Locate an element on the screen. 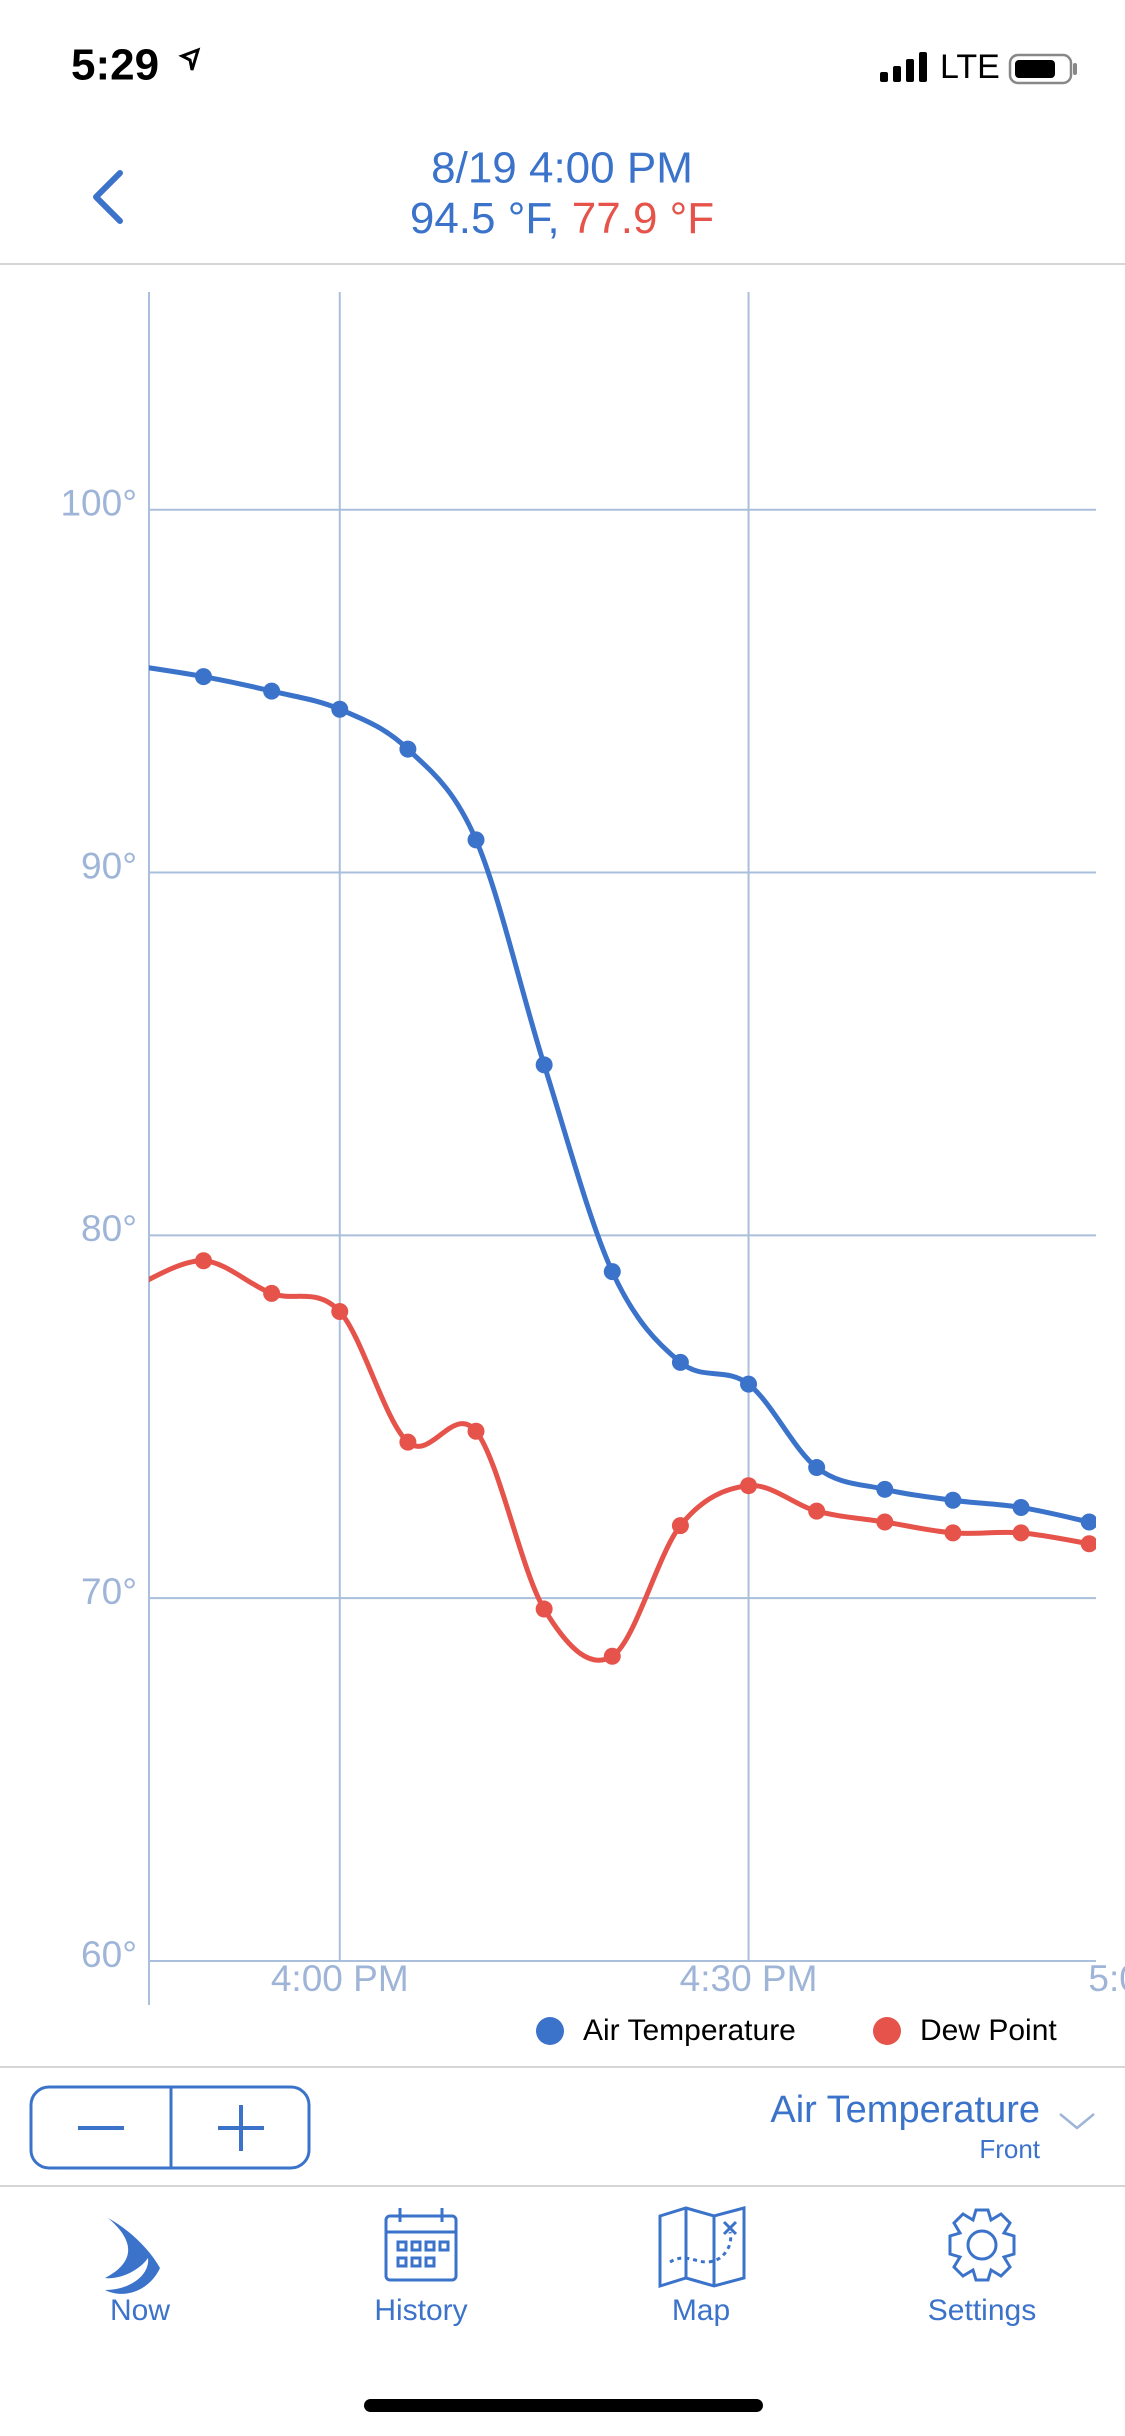  legend-label: Air Temperature is located at coordinates (689, 2030).